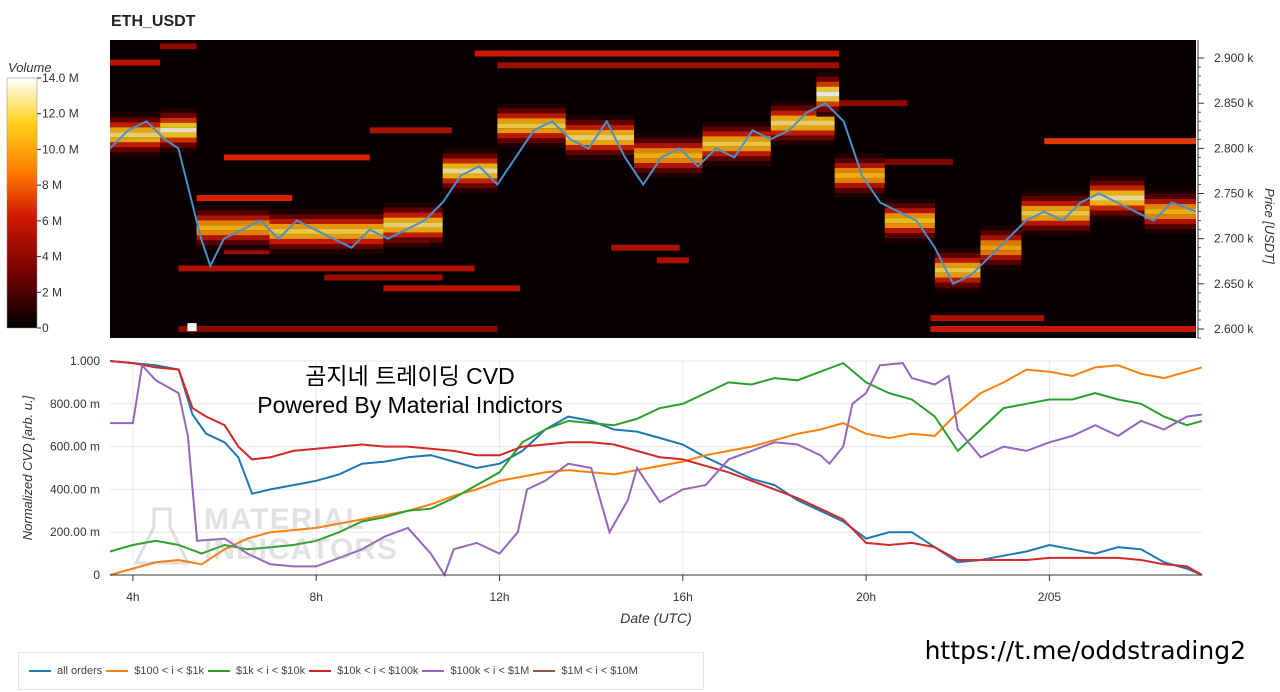  Describe the element at coordinates (132, 597) in the screenshot. I see `cvd-x-tick-label: 4h` at that location.